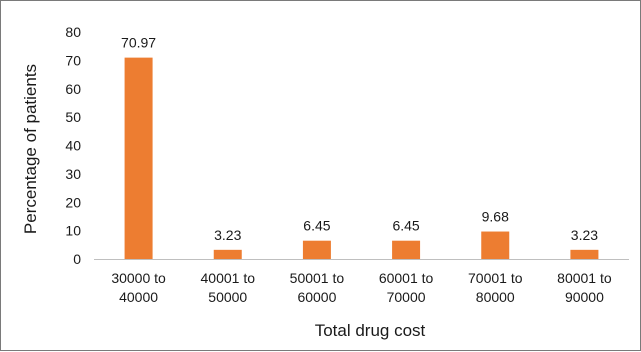 Image resolution: width=641 pixels, height=352 pixels. I want to click on x-tick-label: 30000 to 40000, so click(138, 287).